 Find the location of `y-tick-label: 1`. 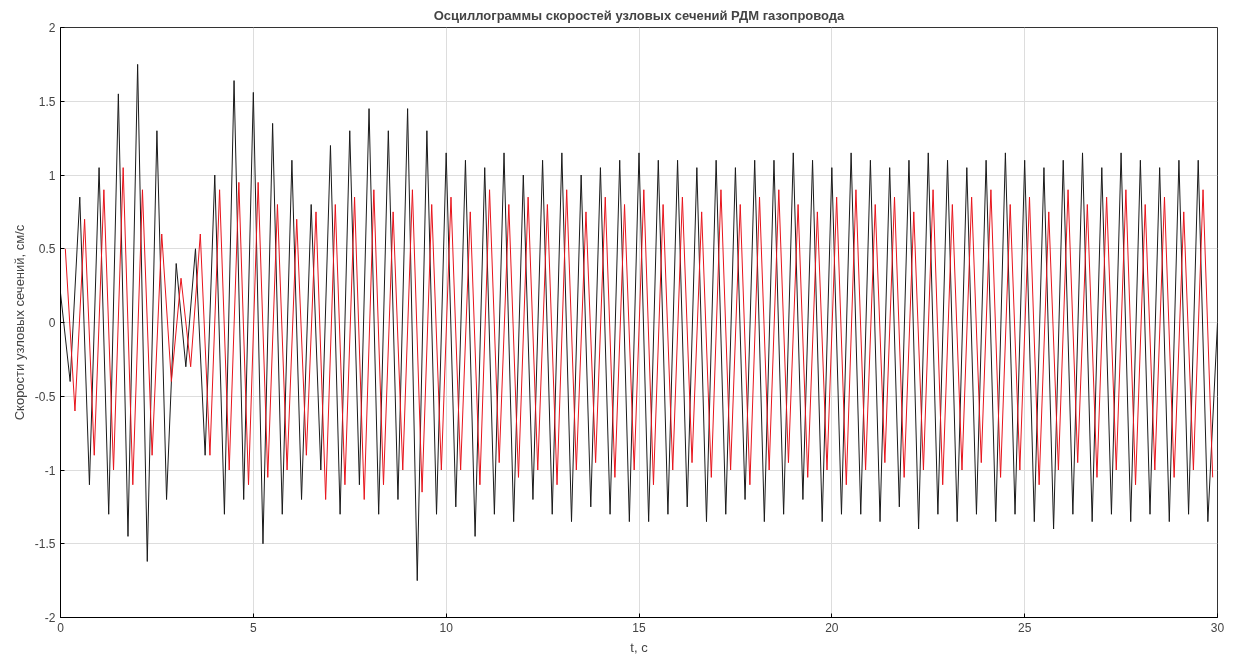

y-tick-label: 1 is located at coordinates (52, 175).